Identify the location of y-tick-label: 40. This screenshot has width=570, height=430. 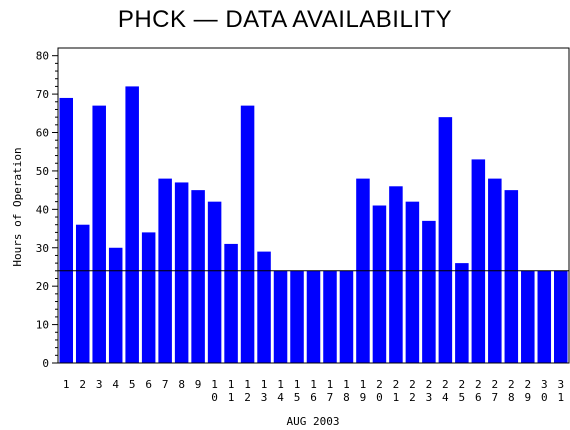
(42, 209).